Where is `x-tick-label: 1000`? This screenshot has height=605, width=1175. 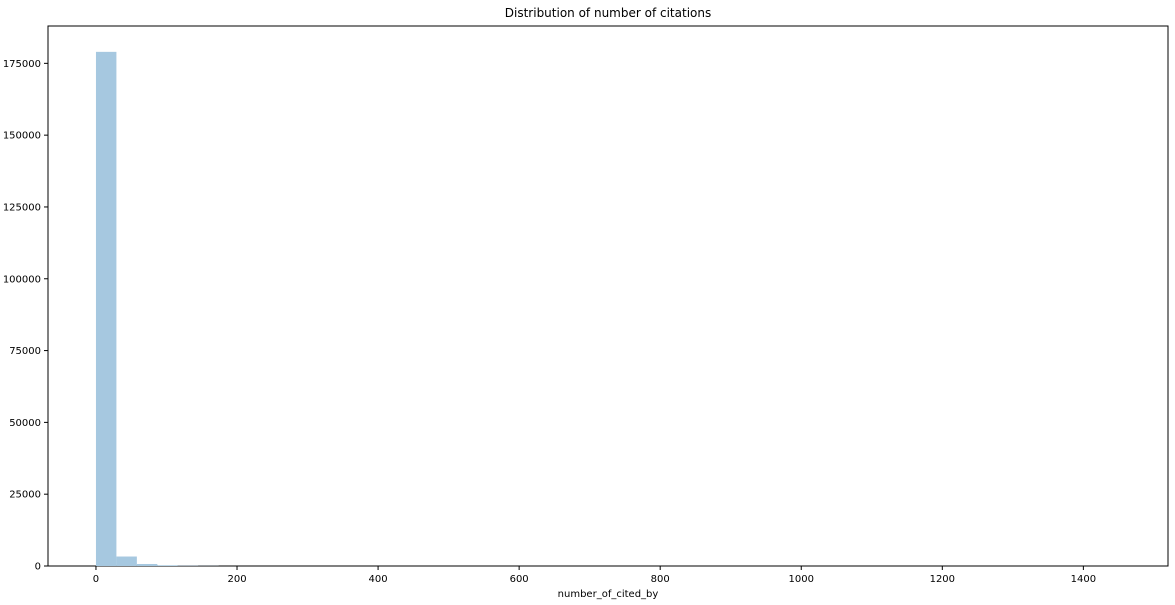 x-tick-label: 1000 is located at coordinates (801, 579).